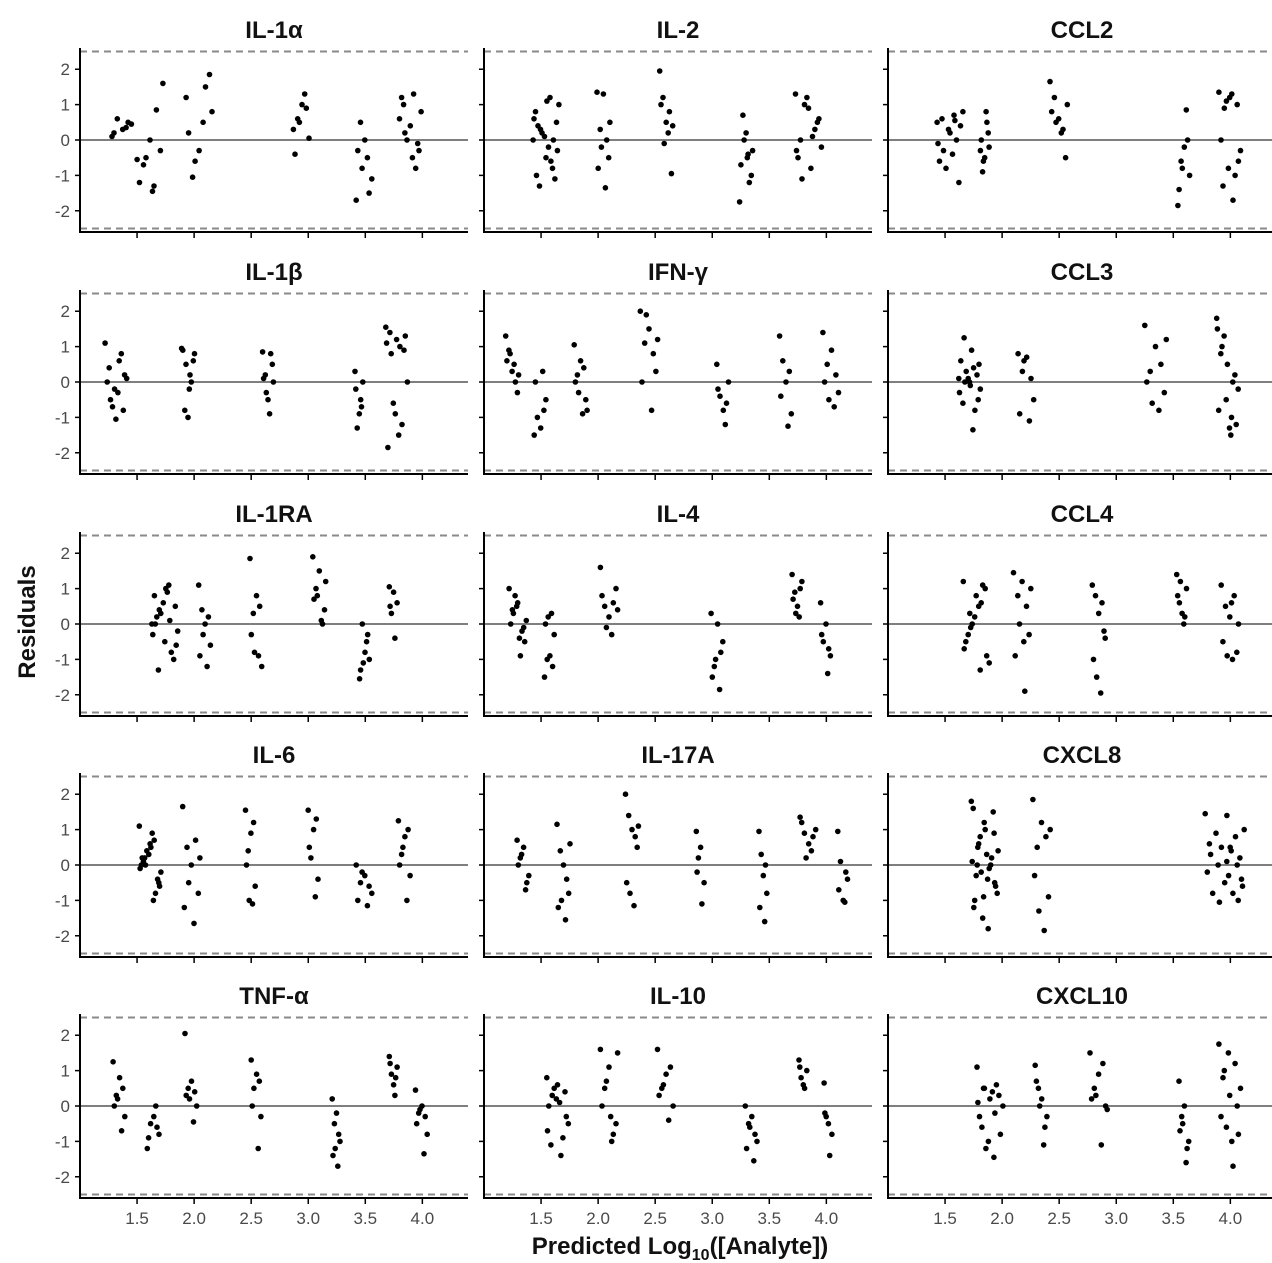  Describe the element at coordinates (273, 272) in the screenshot. I see `panel-title: IL-1β` at that location.